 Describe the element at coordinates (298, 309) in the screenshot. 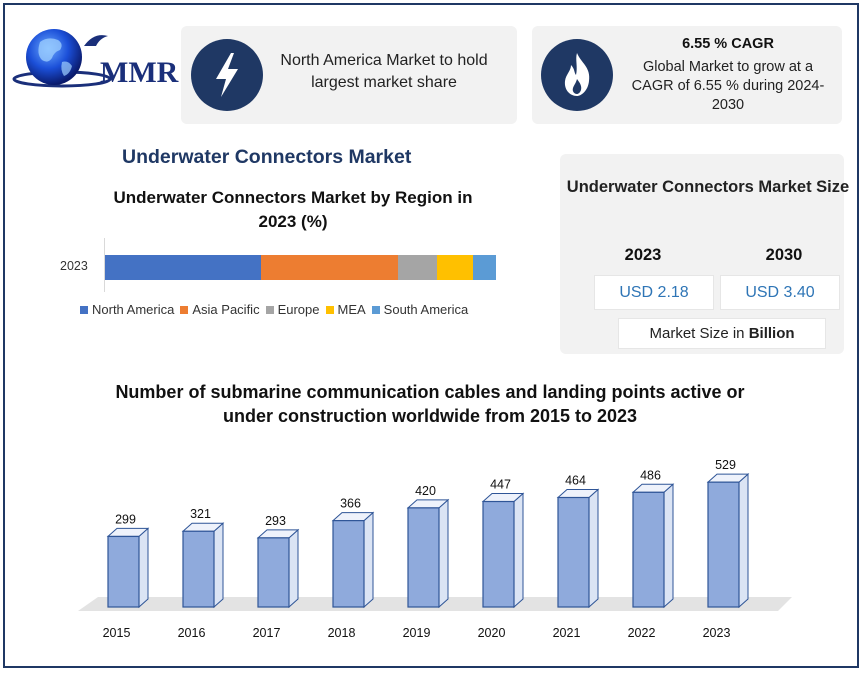

I see `legend-label: Europe` at that location.